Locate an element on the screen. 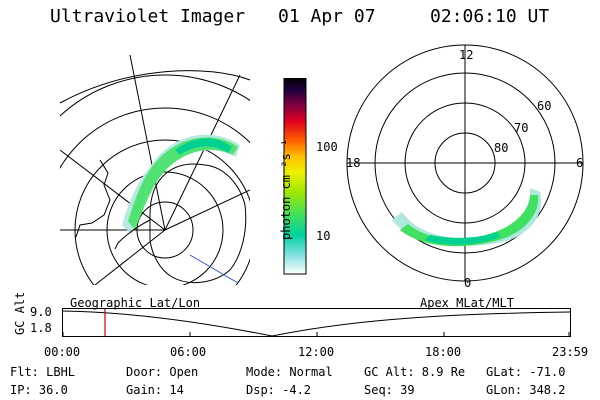 The height and width of the screenshot is (400, 600). altitude-panel is located at coordinates (316, 322).